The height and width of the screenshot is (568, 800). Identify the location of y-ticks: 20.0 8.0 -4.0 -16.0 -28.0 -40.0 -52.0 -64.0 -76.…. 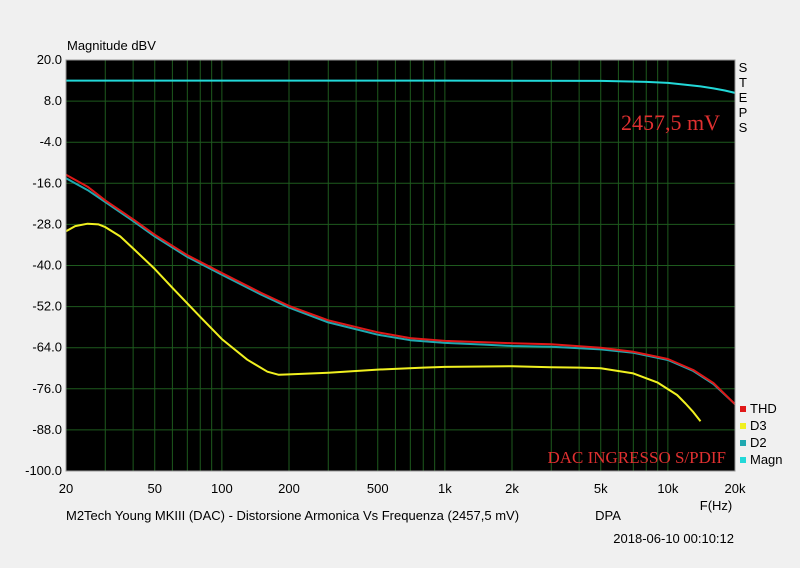
(43, 265).